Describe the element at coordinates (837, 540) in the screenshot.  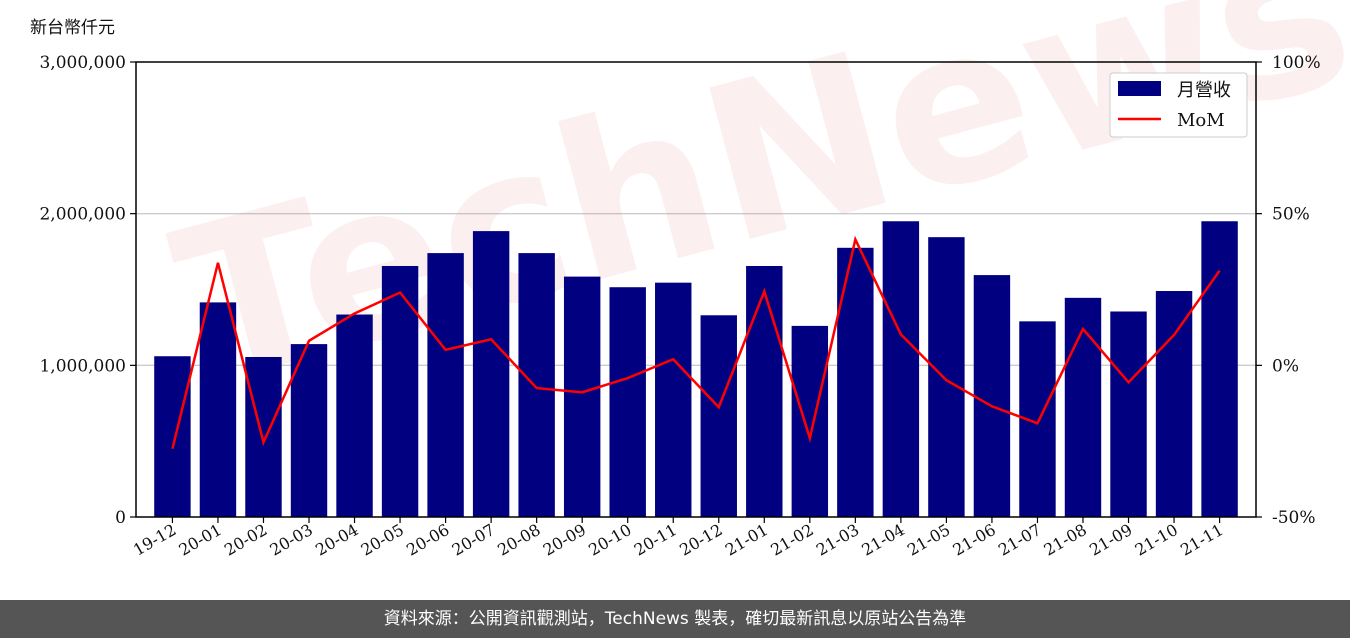
I see `x-tick-label: 21-03` at that location.